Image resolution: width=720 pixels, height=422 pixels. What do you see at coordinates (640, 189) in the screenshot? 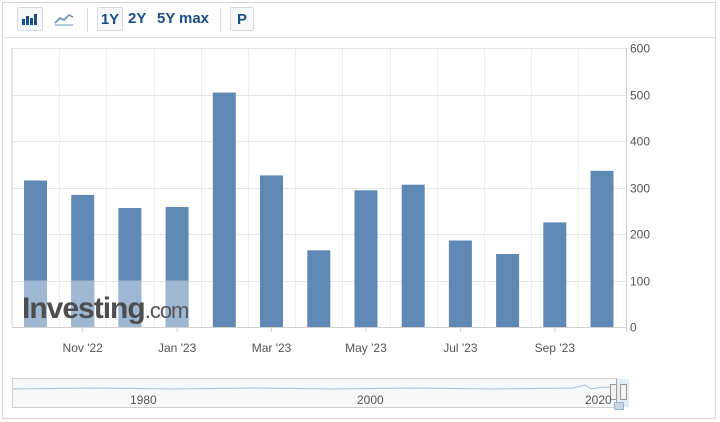
I see `y-tick-label: 300` at bounding box center [640, 189].